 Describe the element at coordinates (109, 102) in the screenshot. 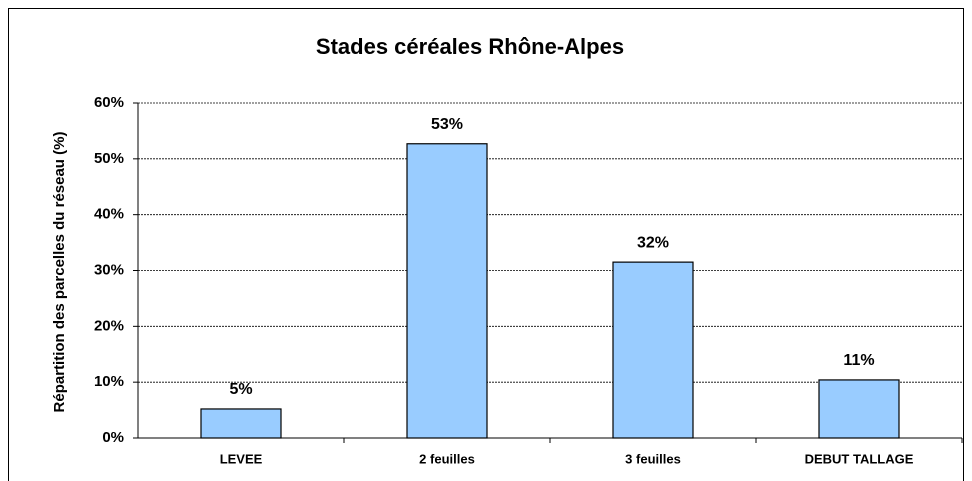

I see `y-tick-label: 60%` at that location.